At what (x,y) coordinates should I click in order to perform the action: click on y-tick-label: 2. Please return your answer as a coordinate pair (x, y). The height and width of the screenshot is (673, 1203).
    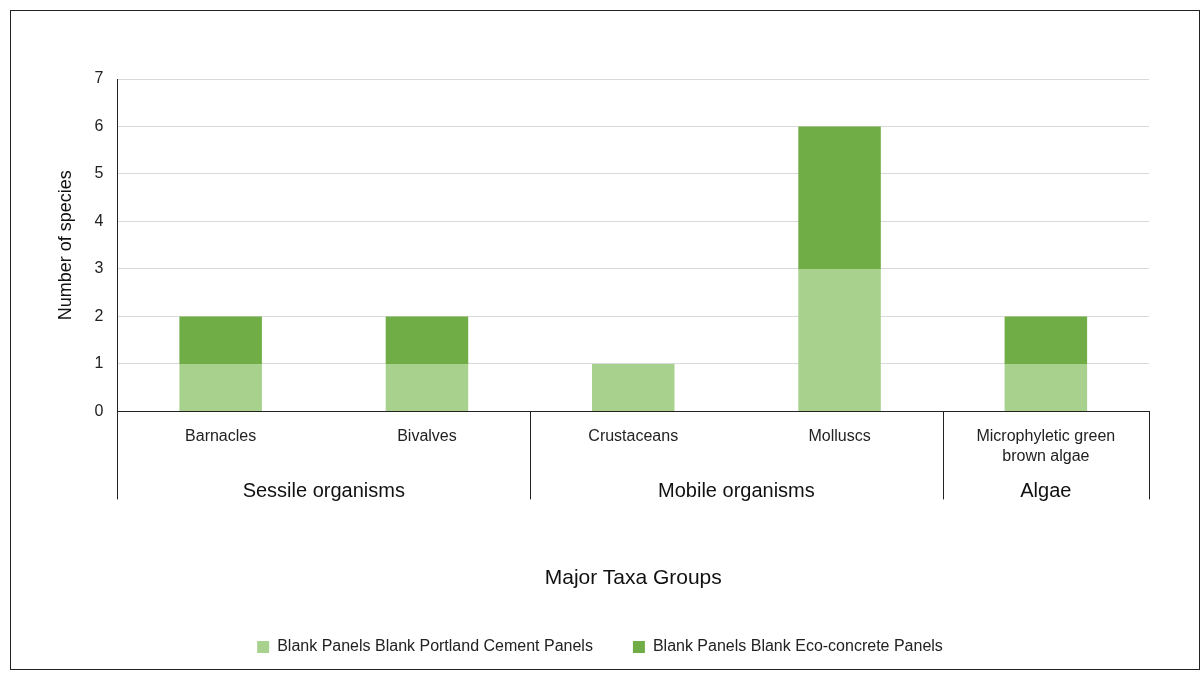
    Looking at the image, I should click on (99, 315).